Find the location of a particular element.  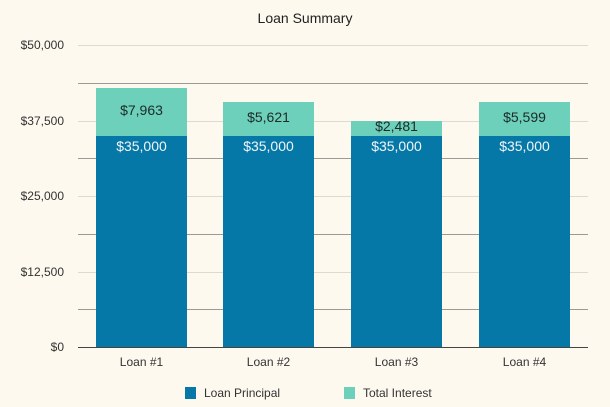

x-tick-label: Loan #1 is located at coordinates (141, 362).